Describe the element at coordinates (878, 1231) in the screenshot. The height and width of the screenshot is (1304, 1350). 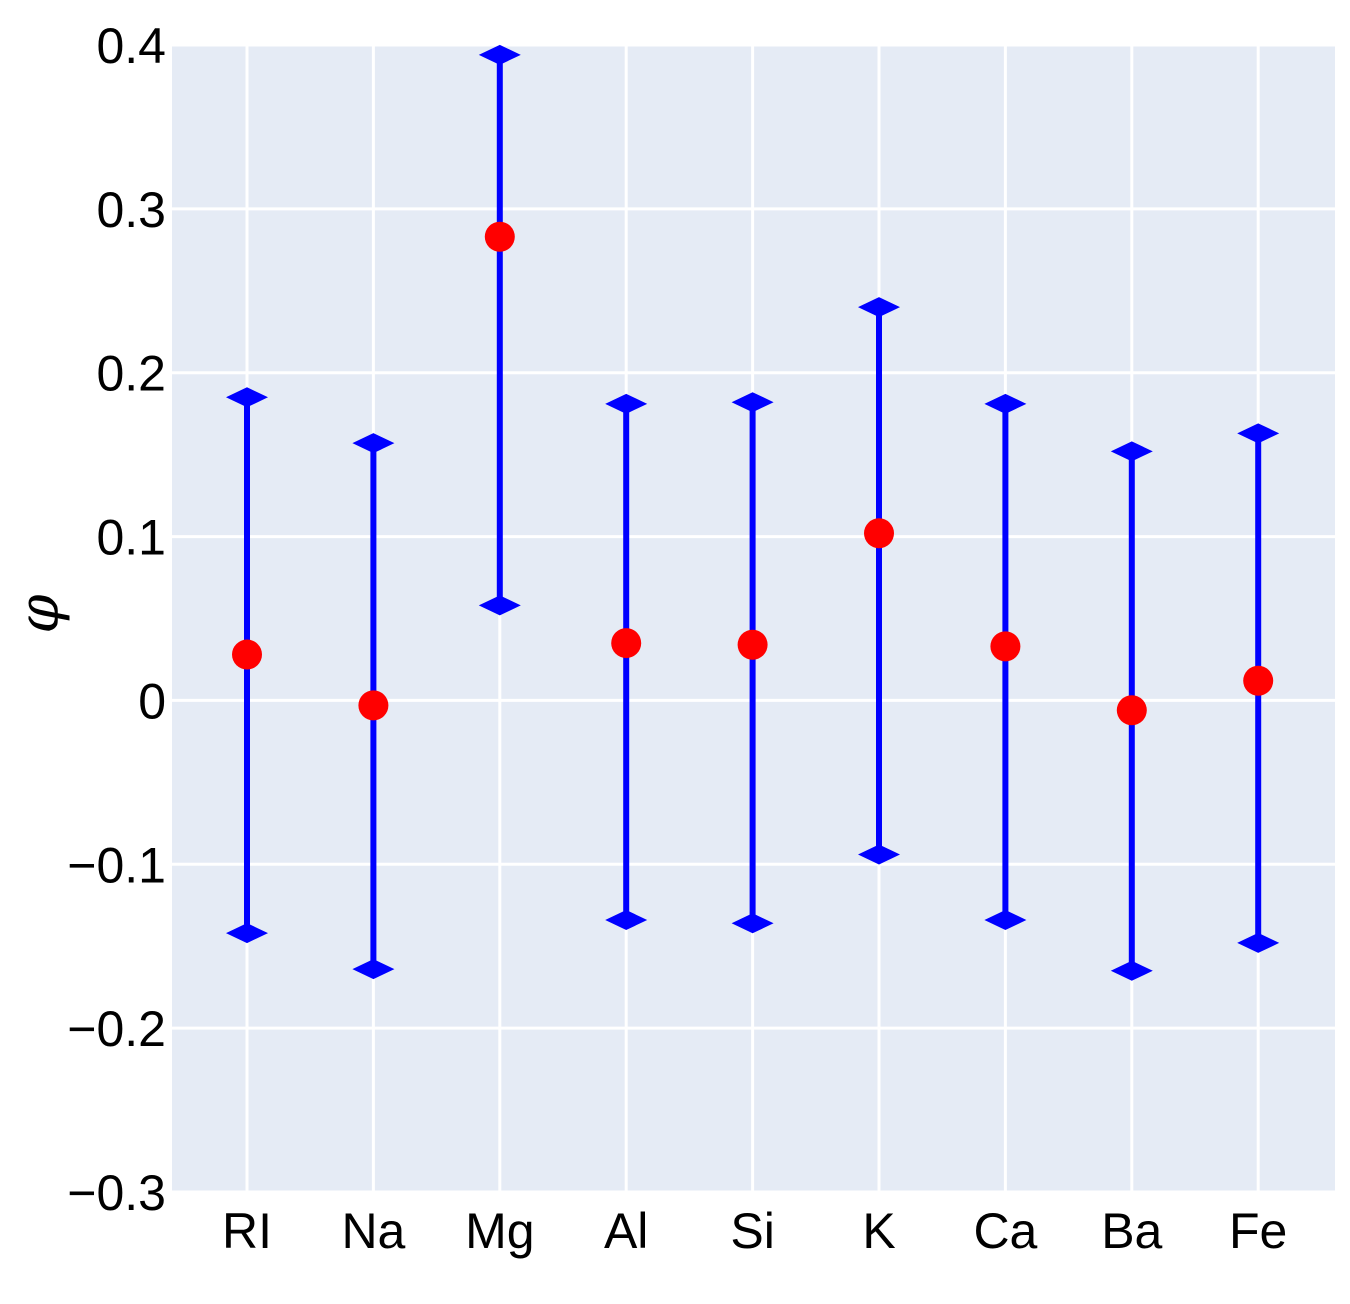
I see `x-tick-label: K` at that location.